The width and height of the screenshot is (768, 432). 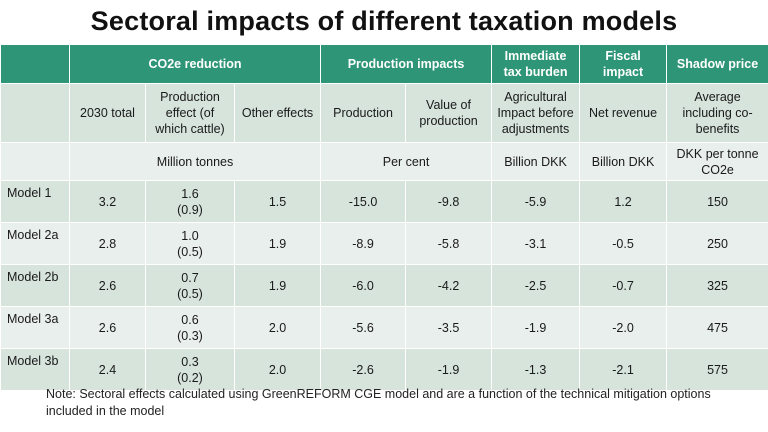 I want to click on col-average-co-benefits: Average including co-benefits, so click(x=717, y=113).